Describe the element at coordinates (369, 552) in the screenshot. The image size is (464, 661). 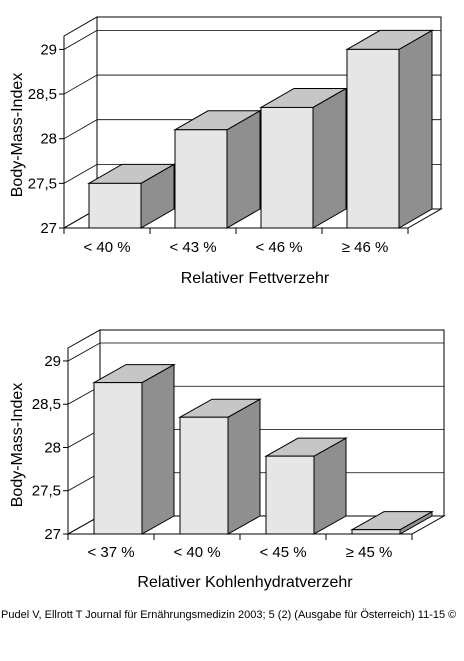
I see `x-tick-label: ≥ 45 %` at that location.